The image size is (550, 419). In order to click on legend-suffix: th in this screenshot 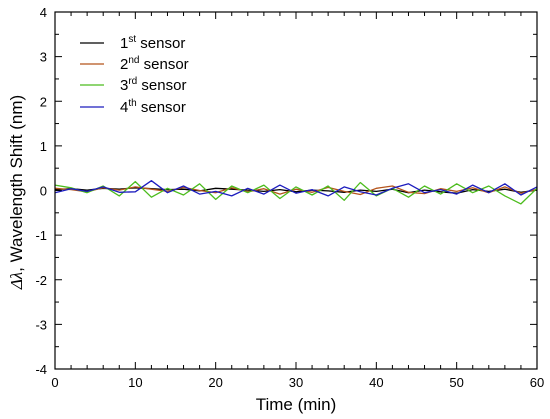, I will do `click(132, 103)`.